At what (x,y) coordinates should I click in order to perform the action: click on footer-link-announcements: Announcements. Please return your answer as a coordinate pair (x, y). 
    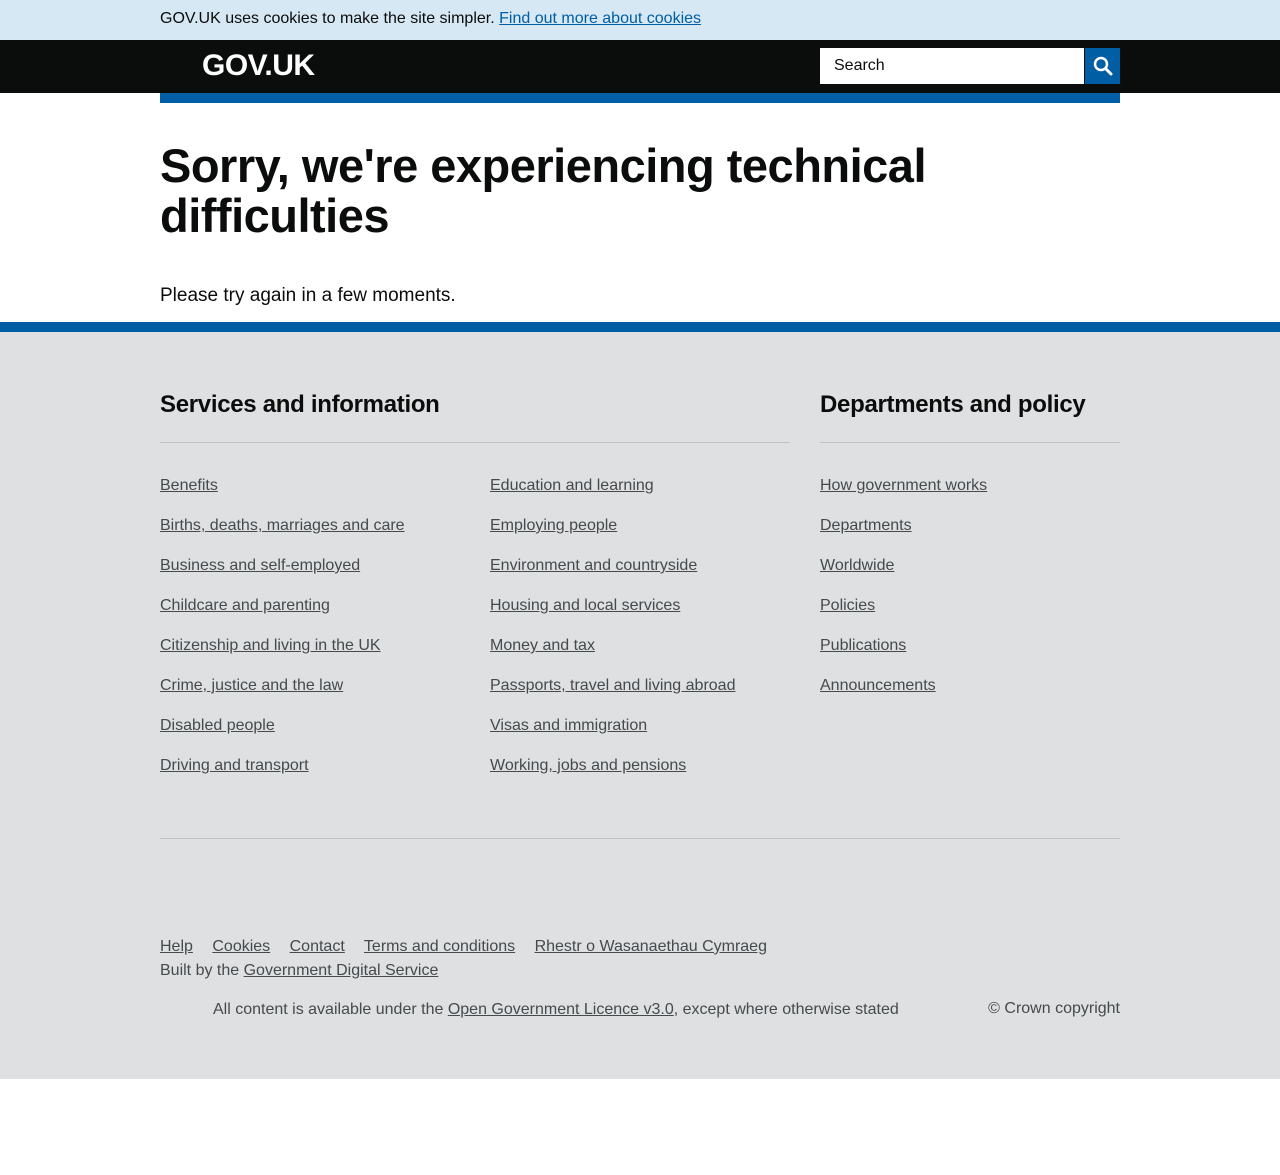
    Looking at the image, I should click on (878, 685).